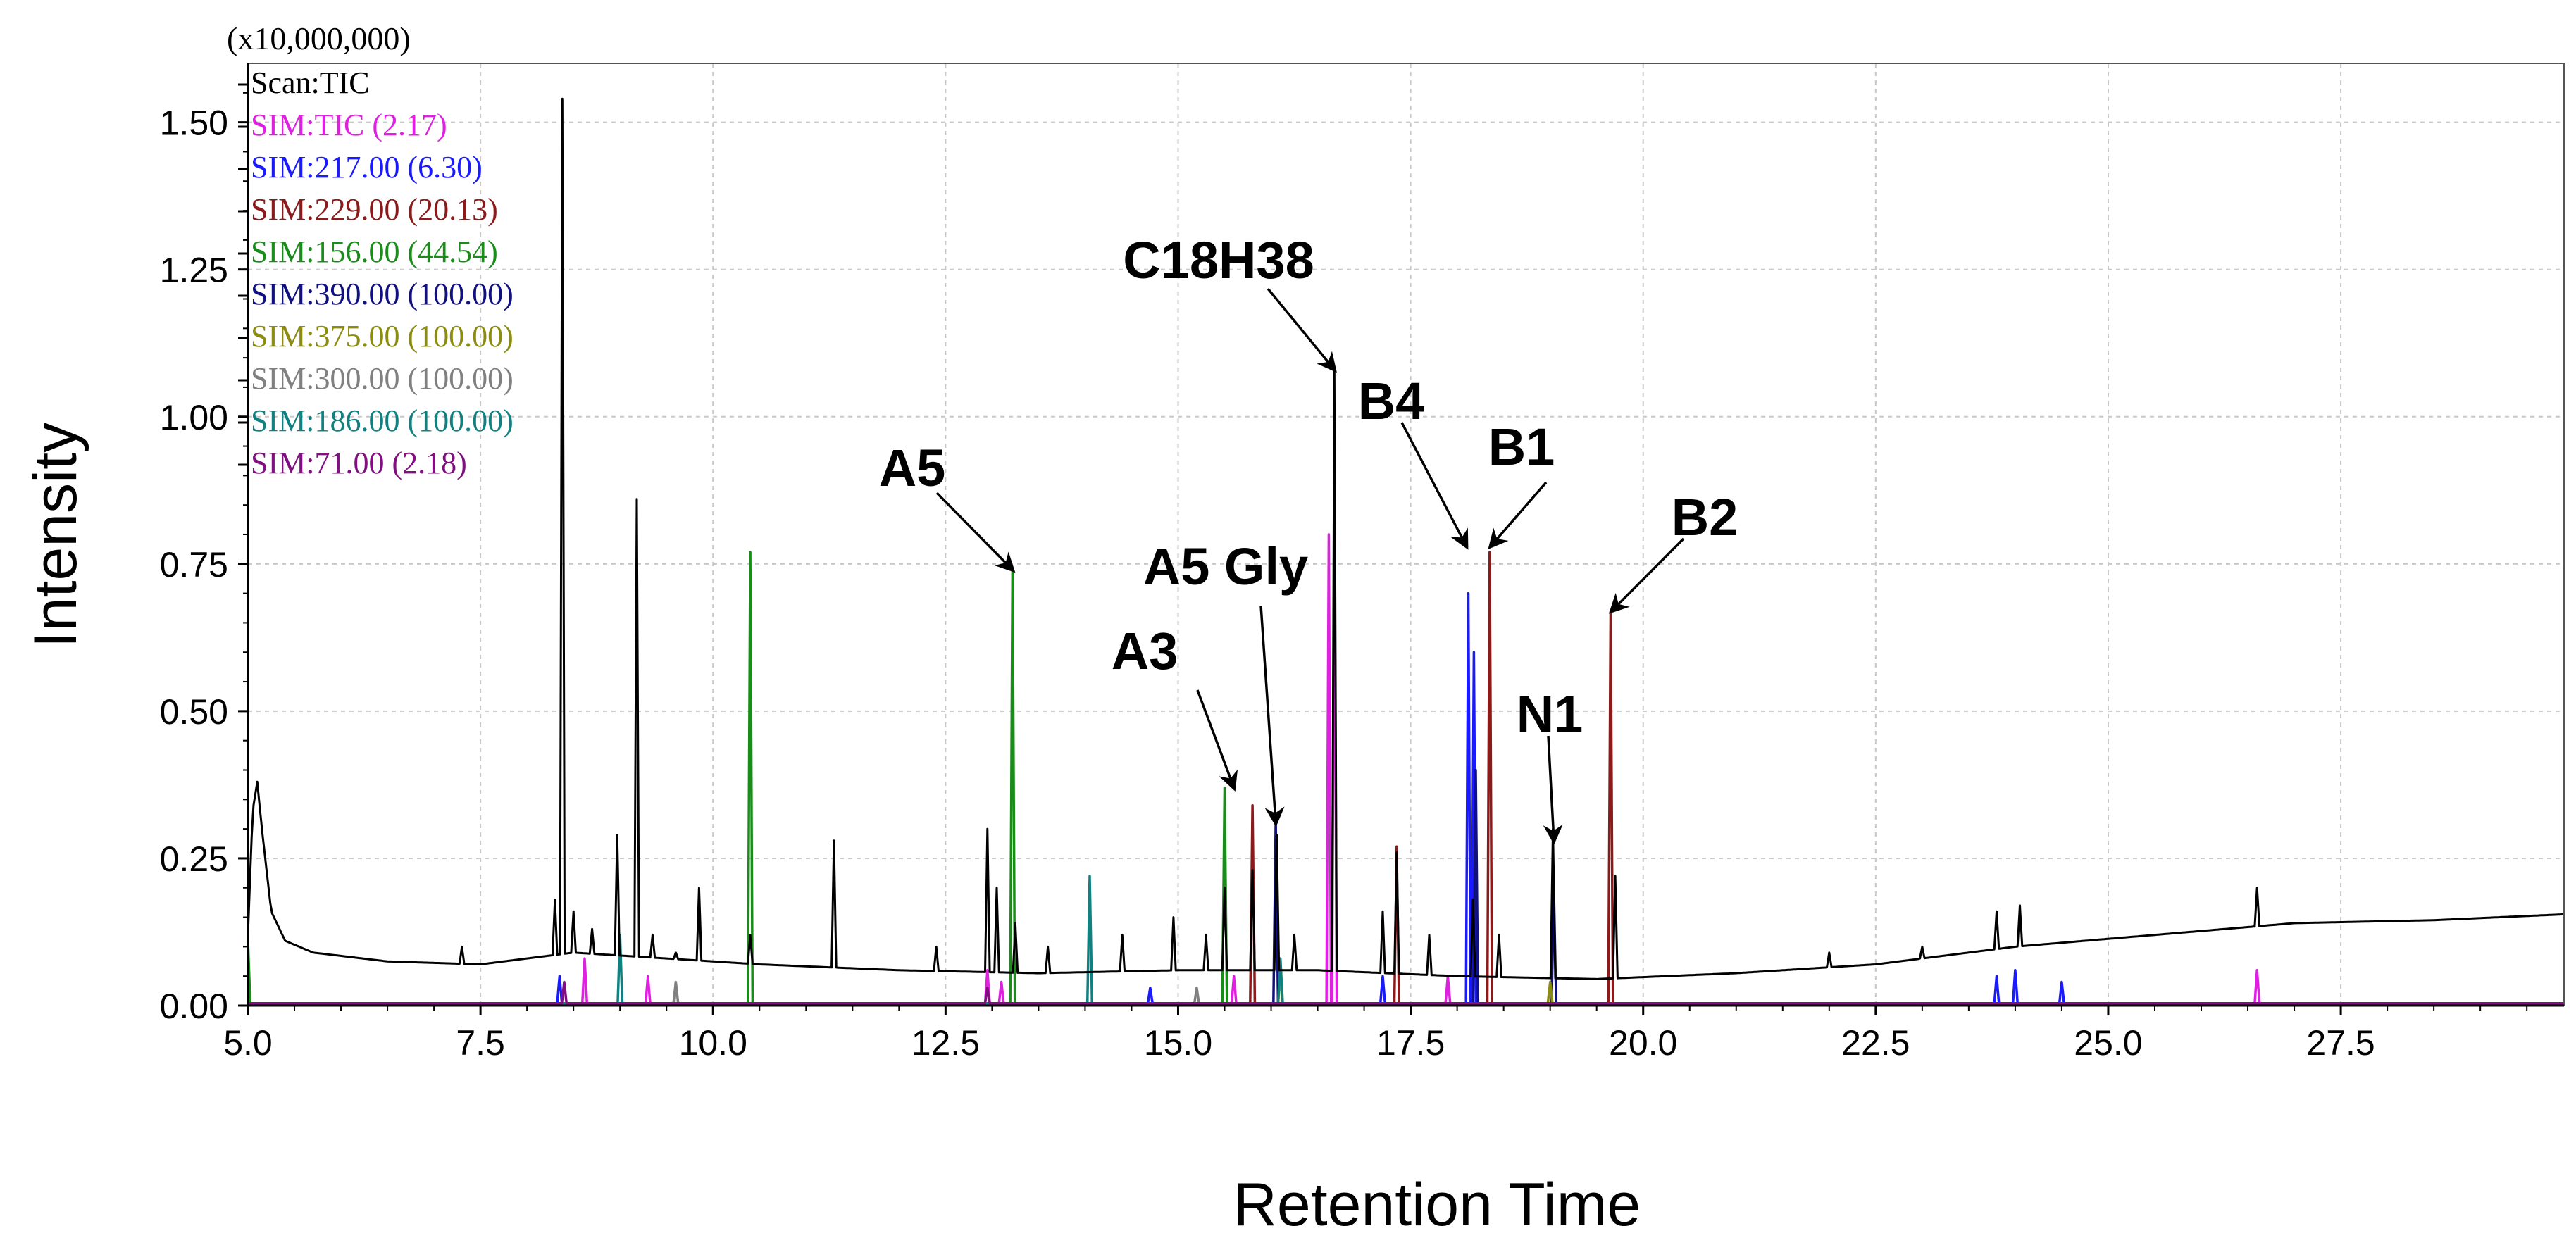 This screenshot has width=2576, height=1245. Describe the element at coordinates (1550, 714) in the screenshot. I see `annotation-label: N1` at that location.